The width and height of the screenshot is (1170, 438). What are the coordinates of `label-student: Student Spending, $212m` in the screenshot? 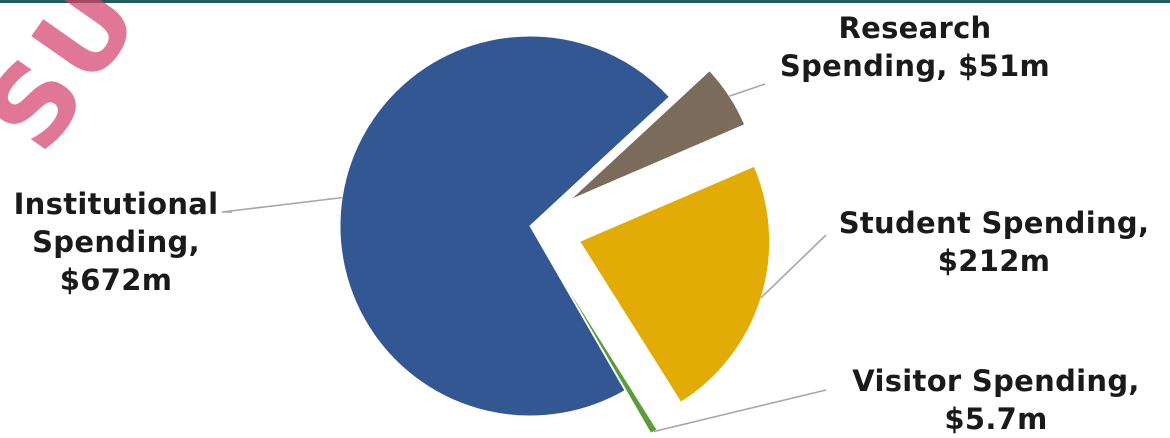 It's located at (994, 242).